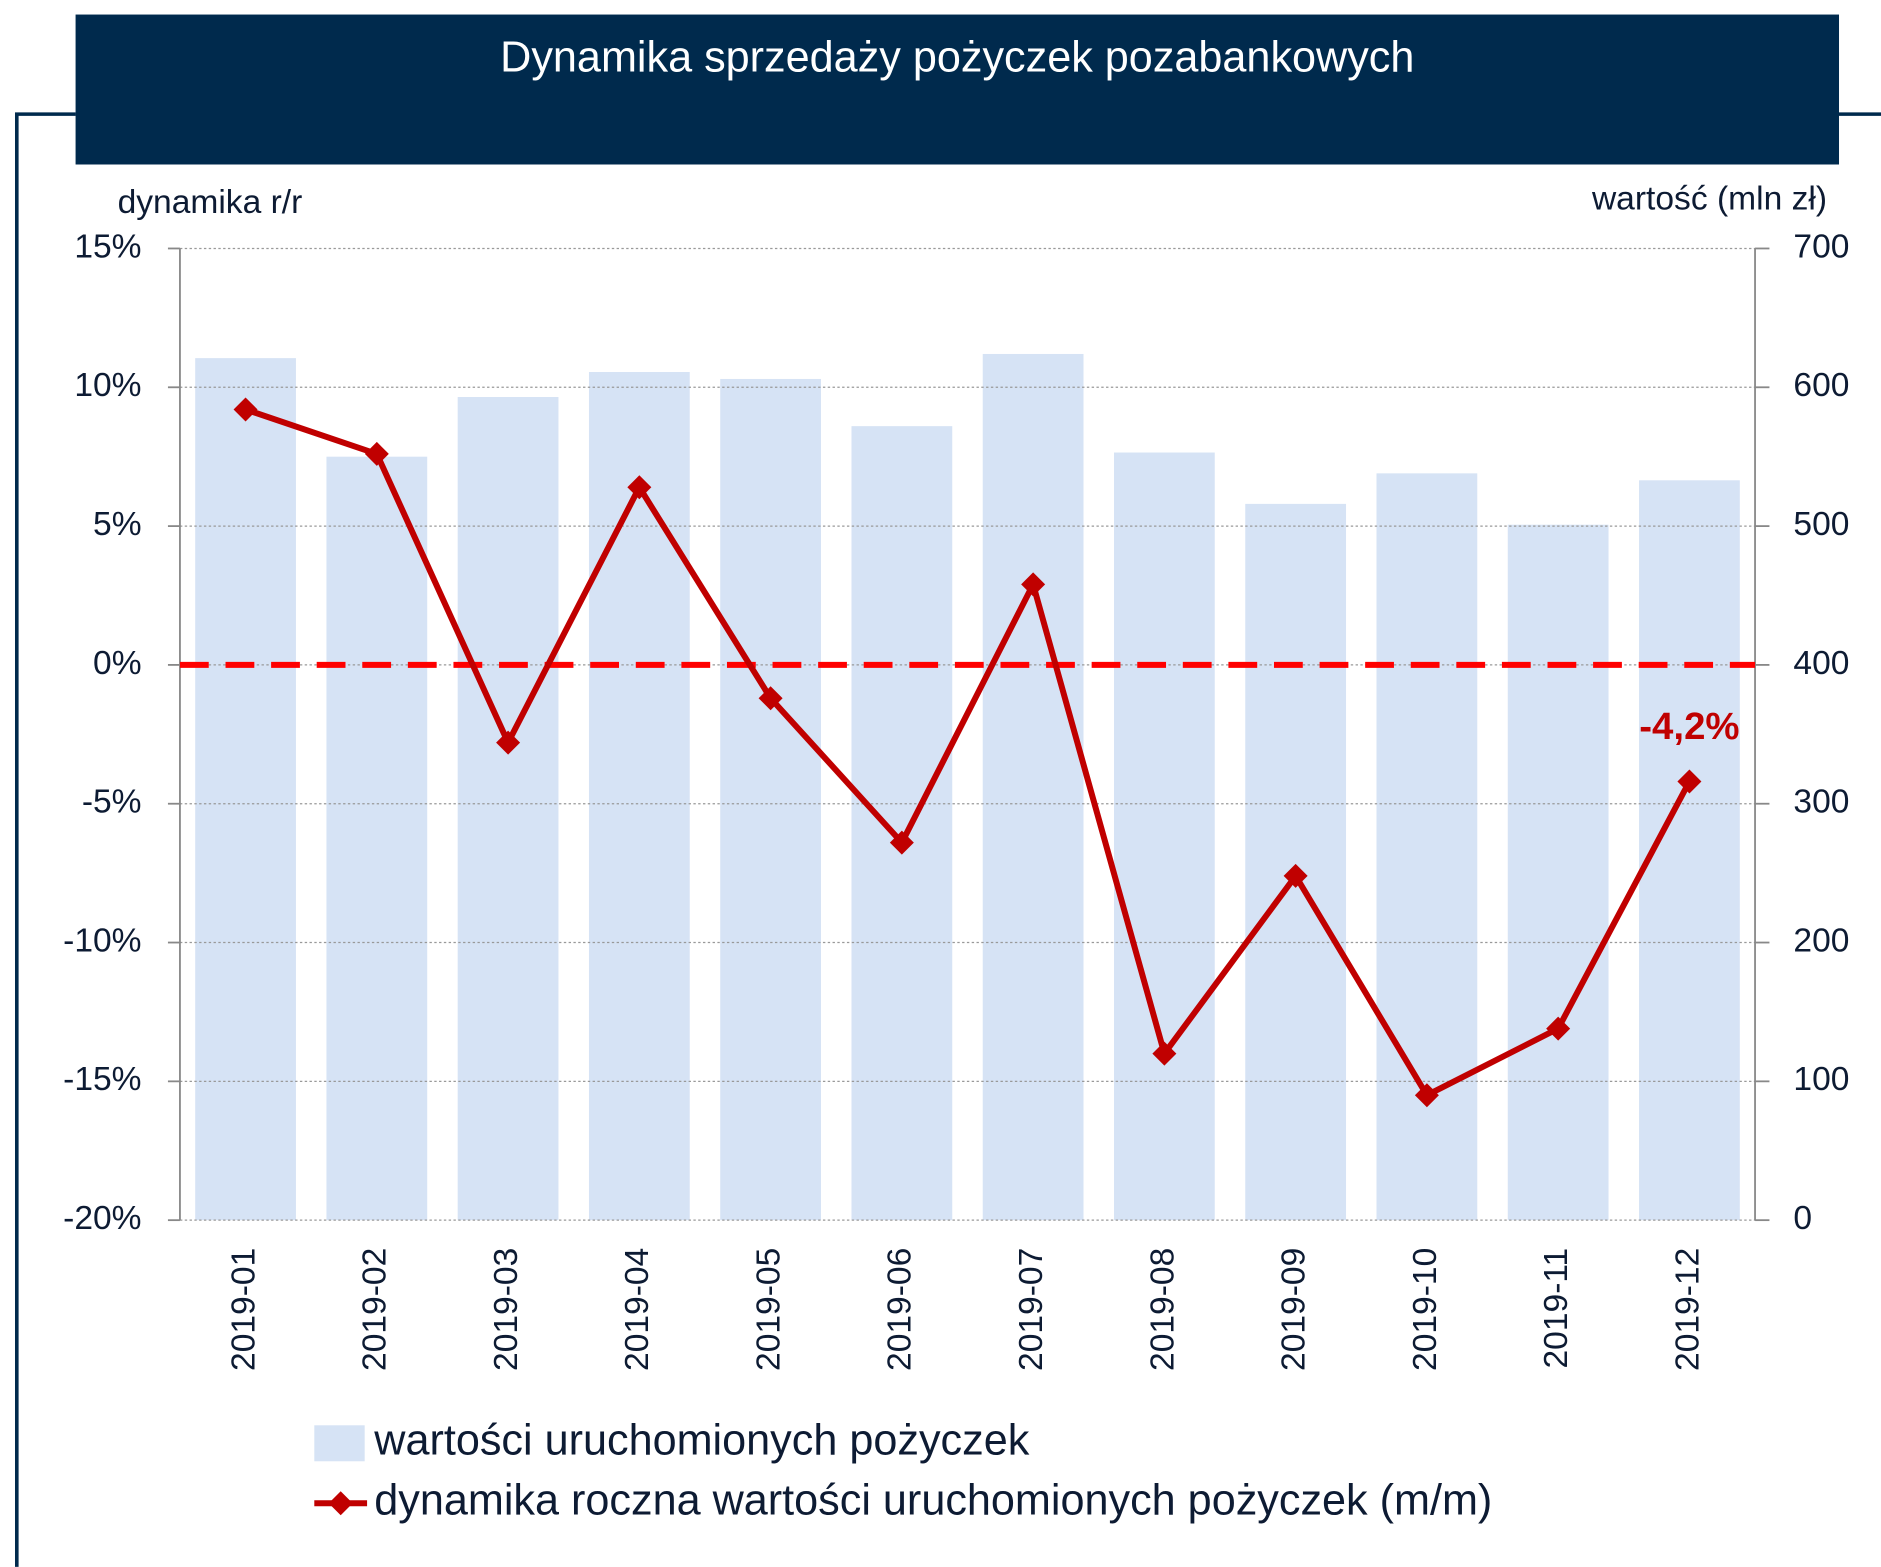  I want to click on y-tick-label: 15%, so click(107, 246).